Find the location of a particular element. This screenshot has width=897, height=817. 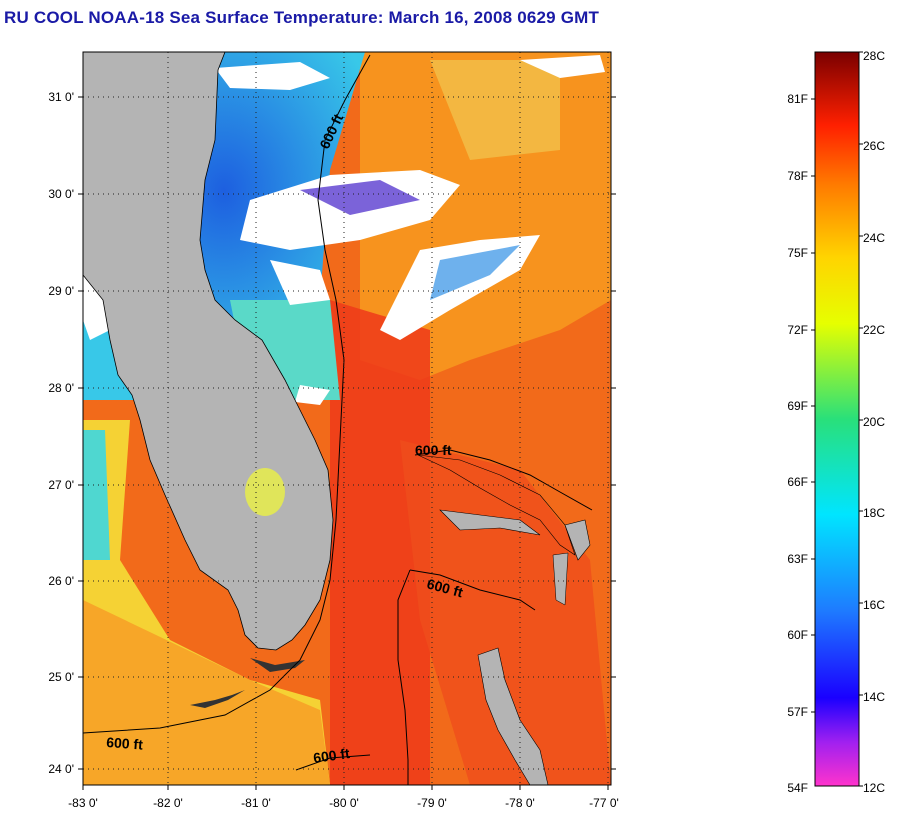

colorbar-c-label: 12C is located at coordinates (874, 788).